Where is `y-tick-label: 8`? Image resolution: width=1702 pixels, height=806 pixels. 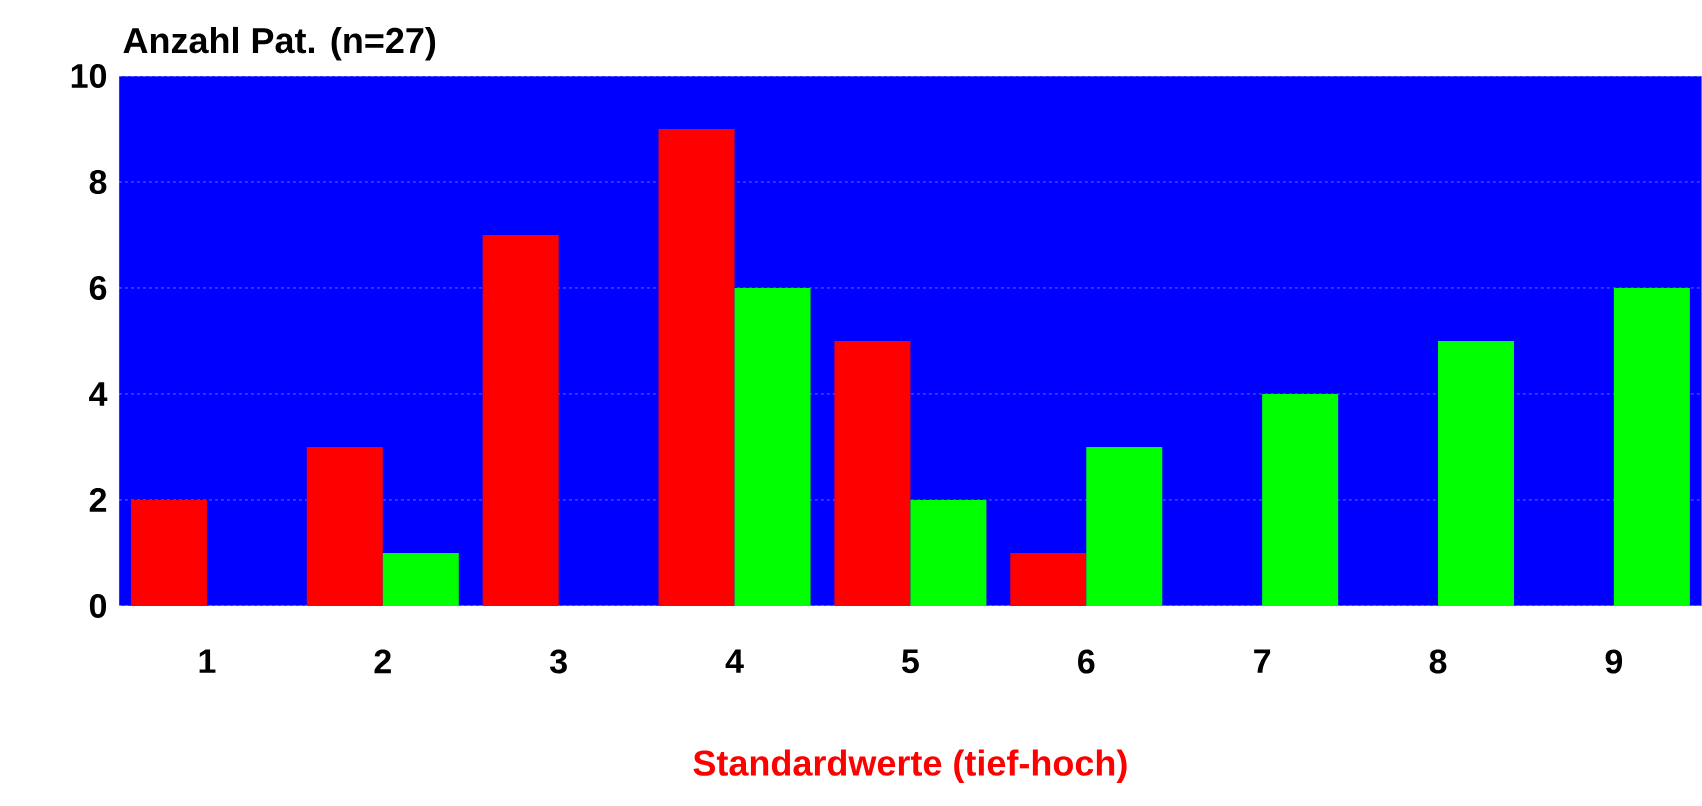 y-tick-label: 8 is located at coordinates (98, 182).